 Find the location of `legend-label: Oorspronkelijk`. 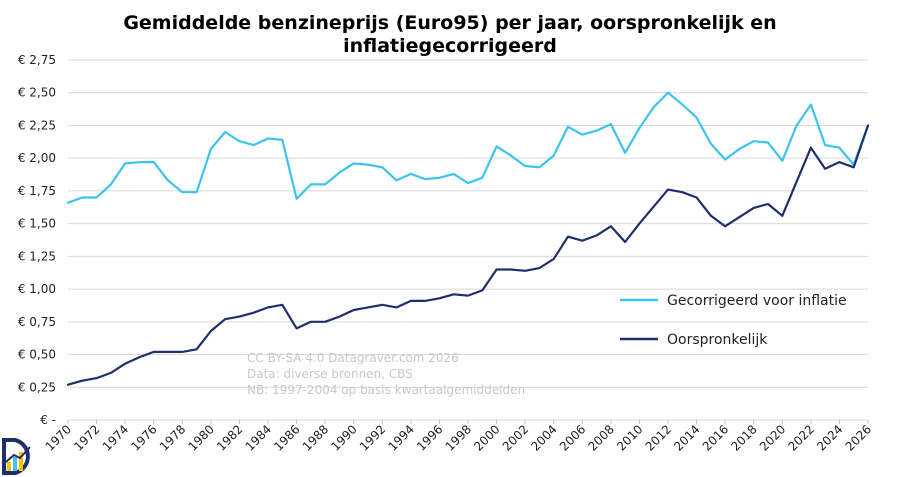

legend-label: Oorspronkelijk is located at coordinates (717, 340).